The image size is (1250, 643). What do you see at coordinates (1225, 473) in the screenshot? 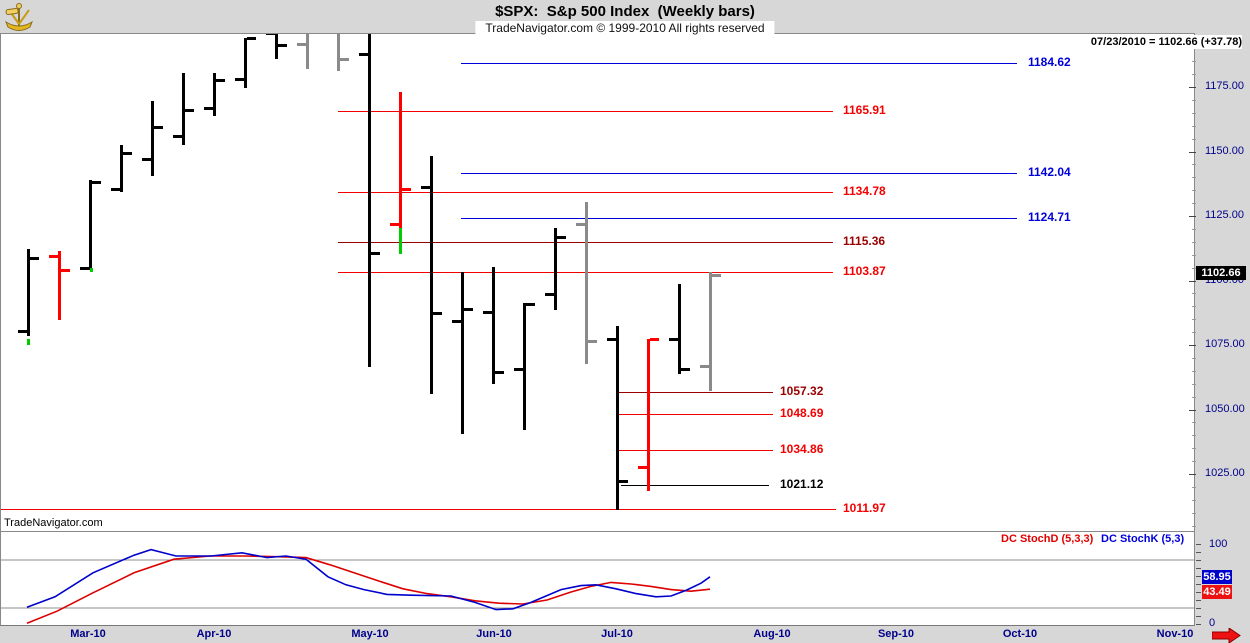
I see `price-axis-label: 1025.00` at bounding box center [1225, 473].